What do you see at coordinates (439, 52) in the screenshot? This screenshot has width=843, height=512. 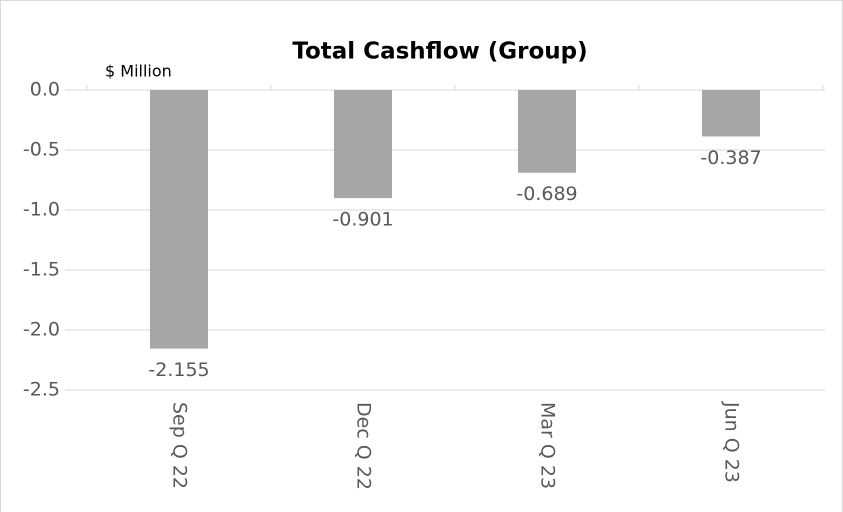 I see `chart-title: Total Cashflow (Group)` at bounding box center [439, 52].